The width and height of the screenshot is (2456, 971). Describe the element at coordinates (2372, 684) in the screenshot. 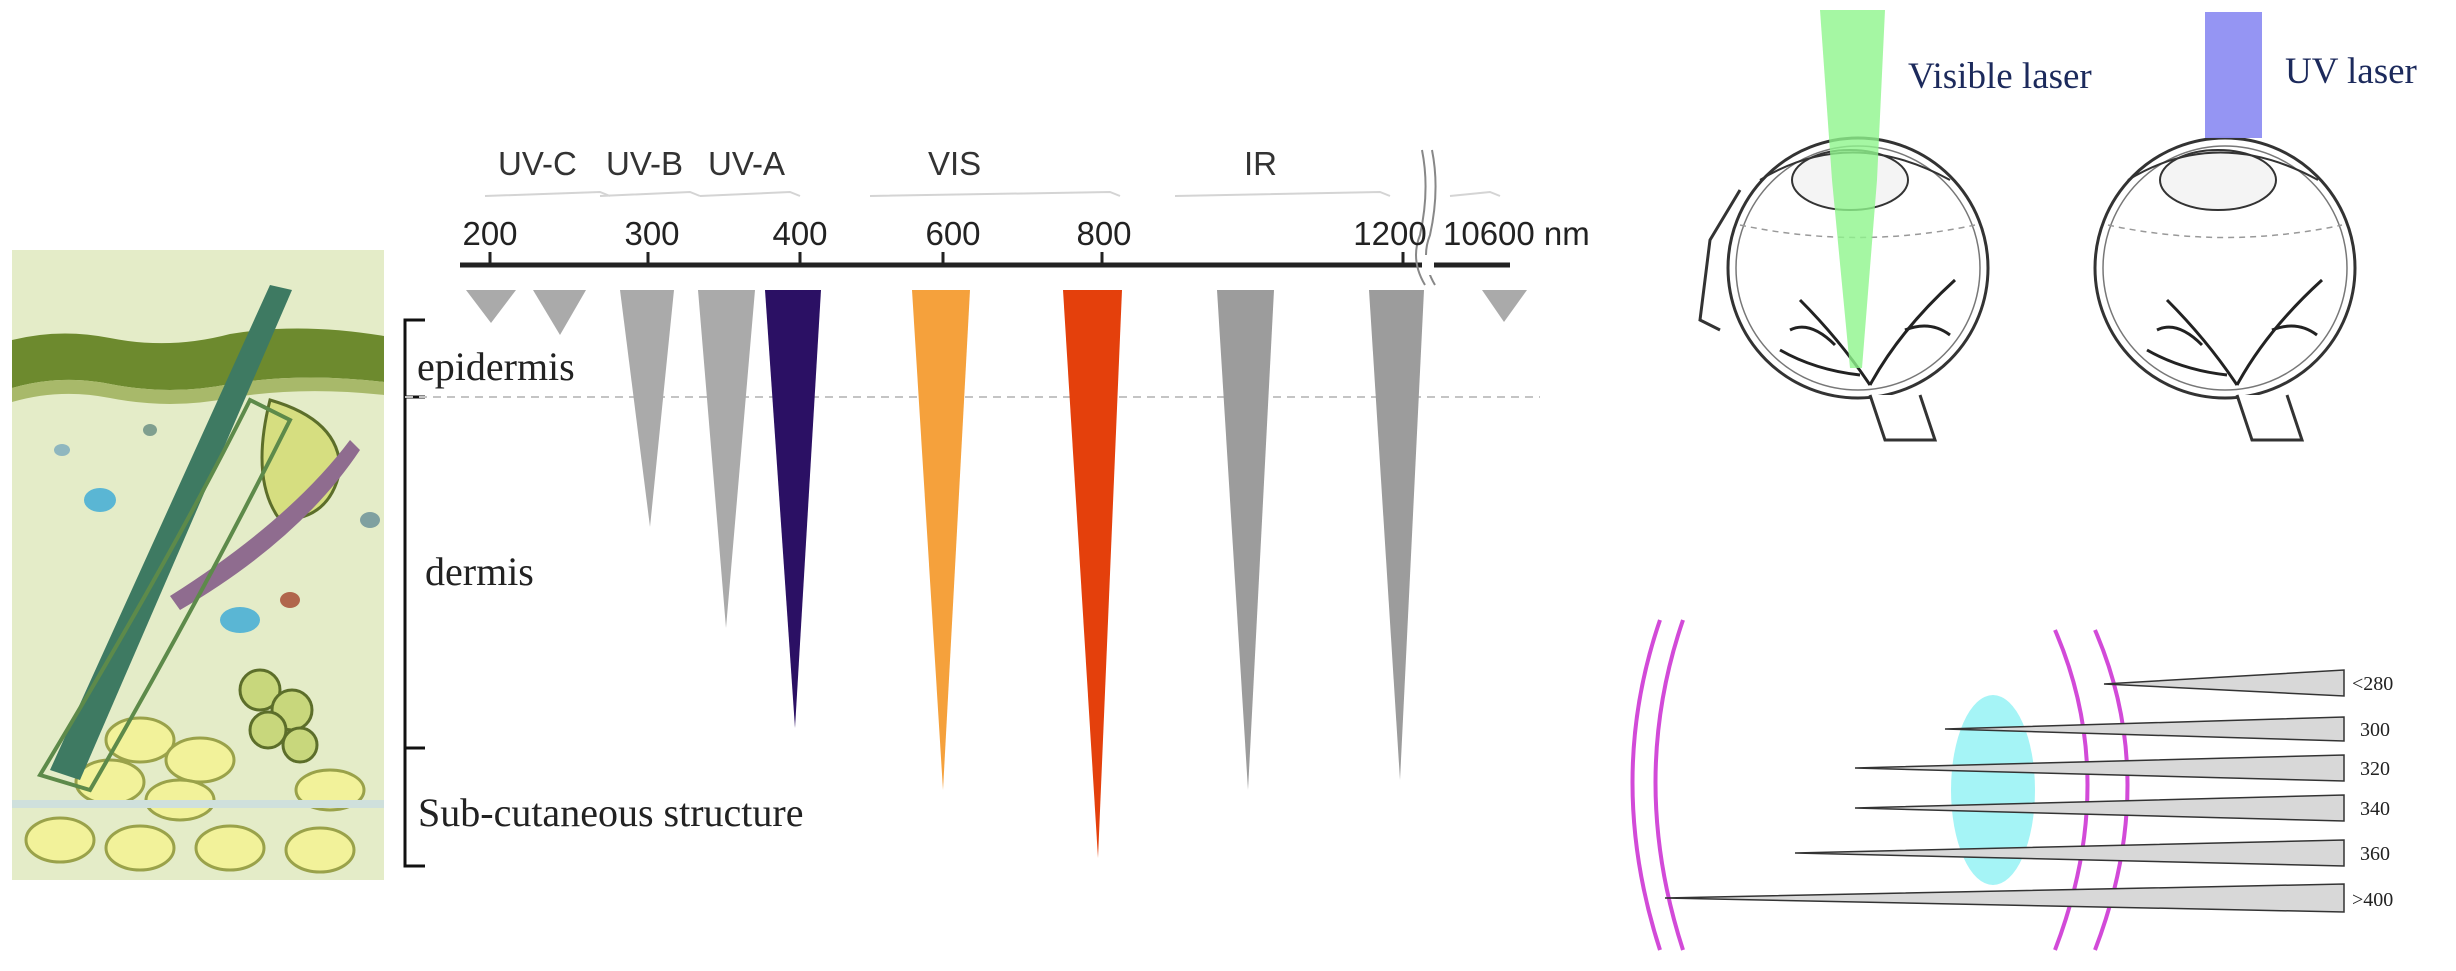

I see `absorption-label: <280` at that location.